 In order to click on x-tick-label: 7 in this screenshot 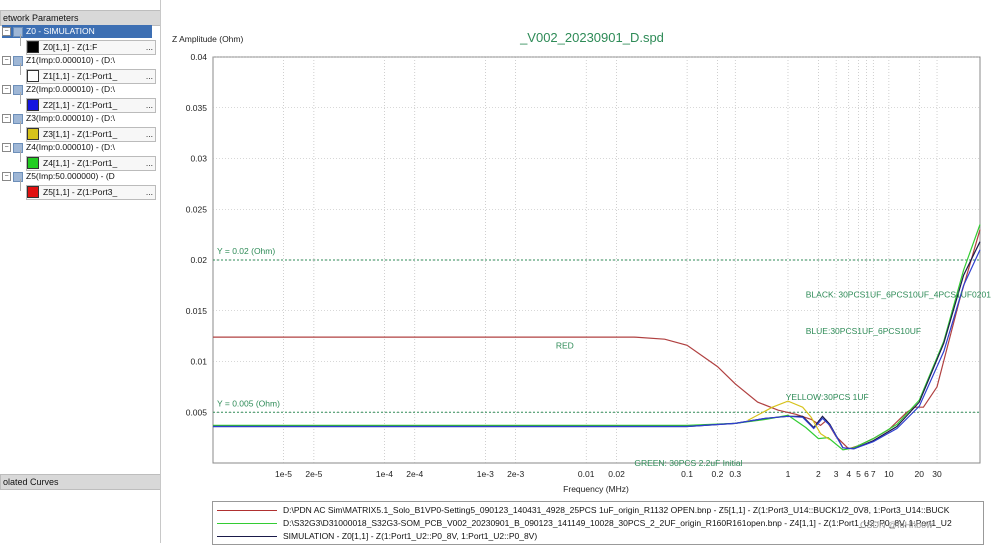, I will do `click(873, 474)`.